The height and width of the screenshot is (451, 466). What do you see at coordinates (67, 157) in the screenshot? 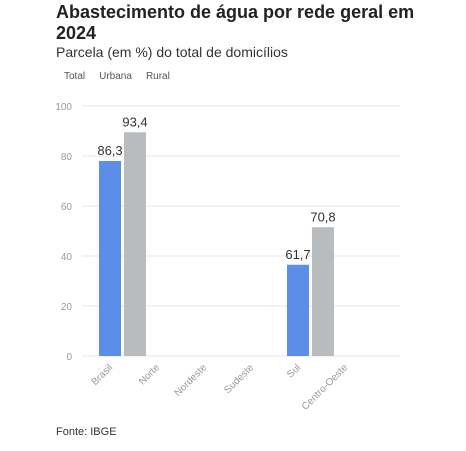
I see `y-tick-label: 80` at bounding box center [67, 157].